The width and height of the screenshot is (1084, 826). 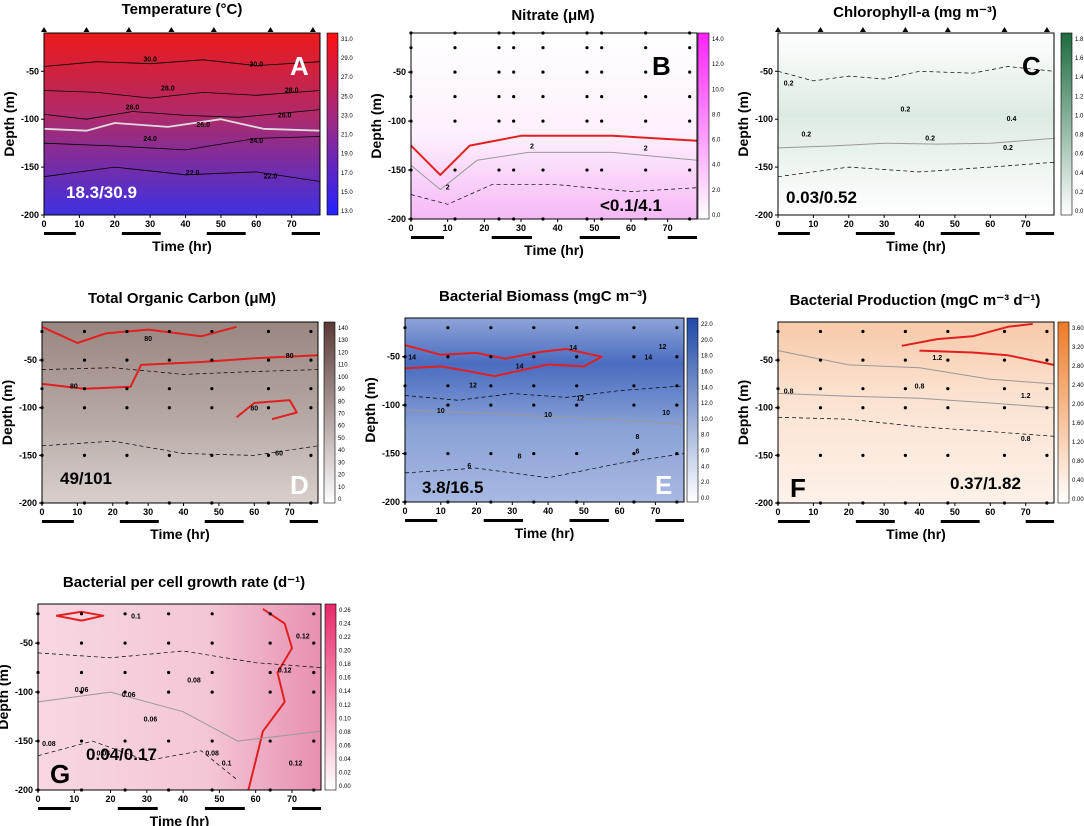 I want to click on colorbar-tick-label: 50, so click(x=341, y=439).